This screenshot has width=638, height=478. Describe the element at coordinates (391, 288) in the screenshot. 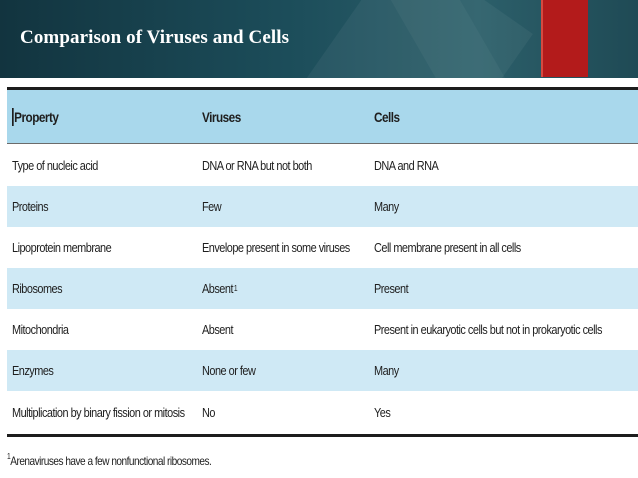

I see `cell-cells: Present` at that location.